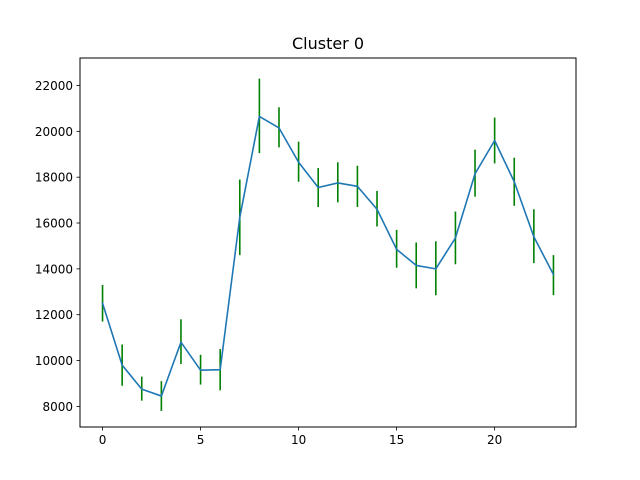 The width and height of the screenshot is (640, 480). What do you see at coordinates (54, 315) in the screenshot?
I see `y-tick-label: 12000` at bounding box center [54, 315].